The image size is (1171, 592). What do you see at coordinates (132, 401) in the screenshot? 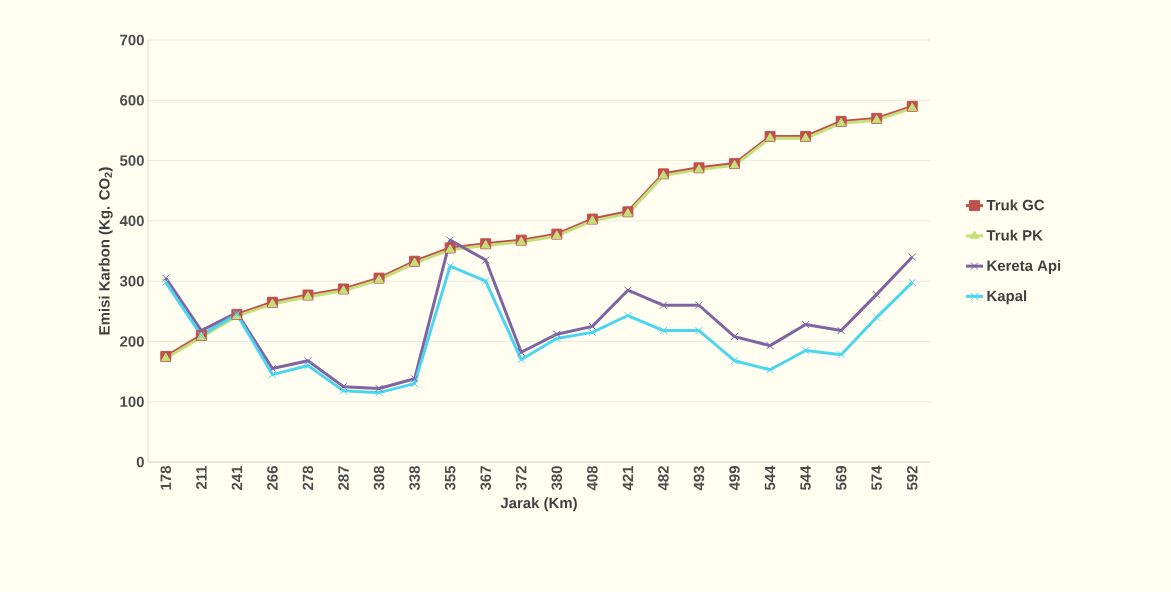
I see `y-tick-label: 100` at bounding box center [132, 401].